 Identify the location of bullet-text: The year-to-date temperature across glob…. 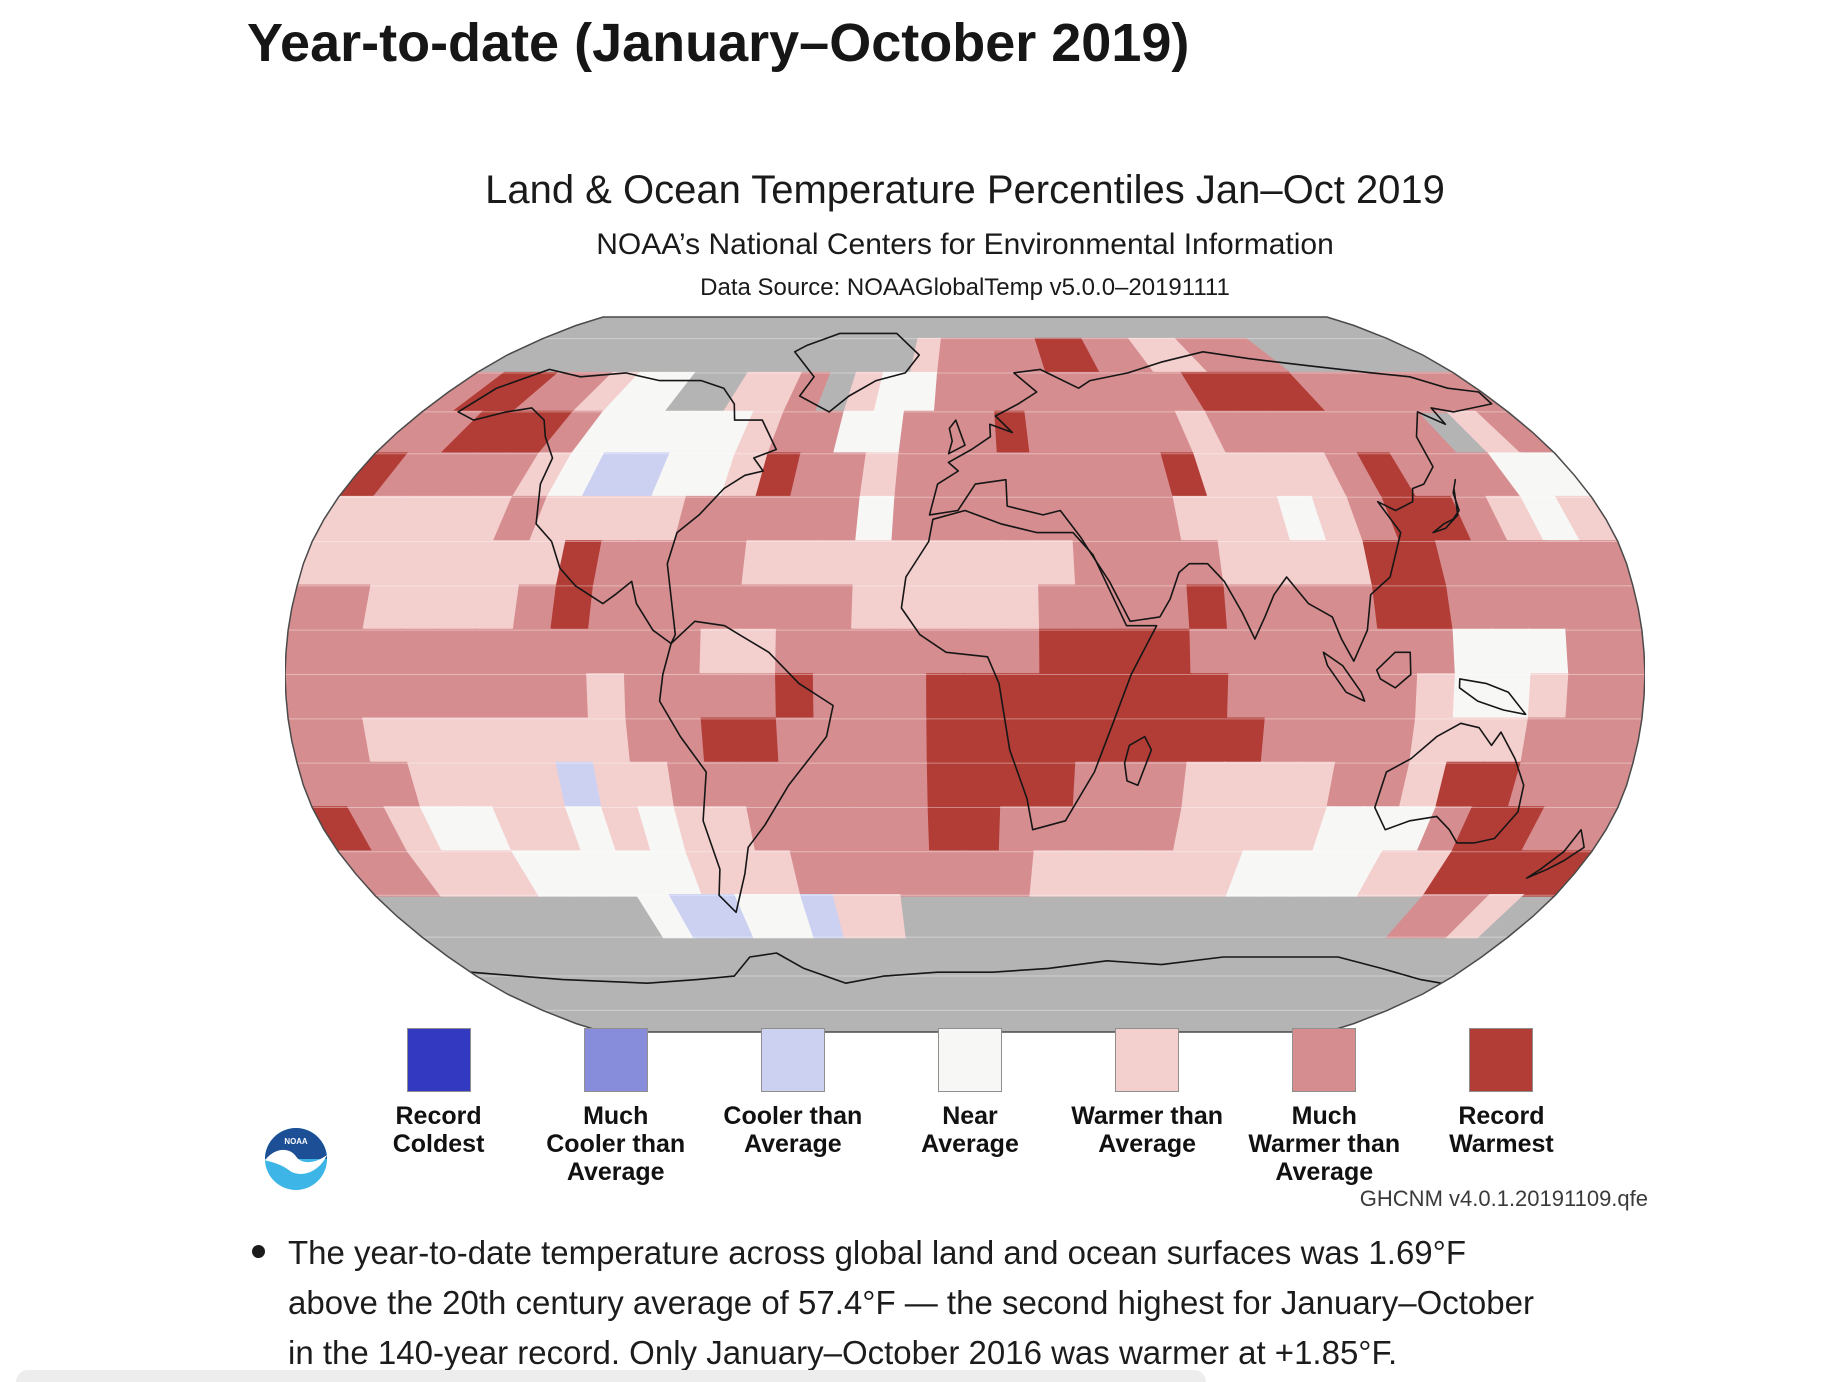
(911, 1303).